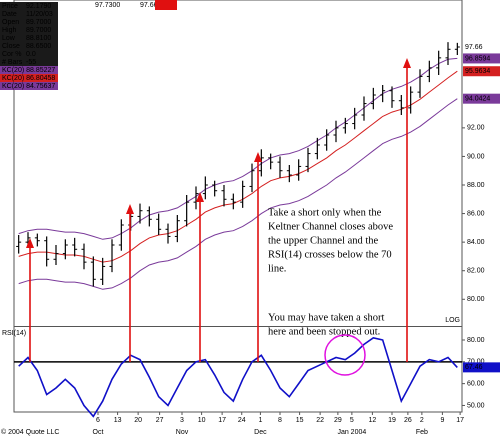 This screenshot has height=446, width=500. I want to click on annotation: Take a short only when the, so click(325, 212).